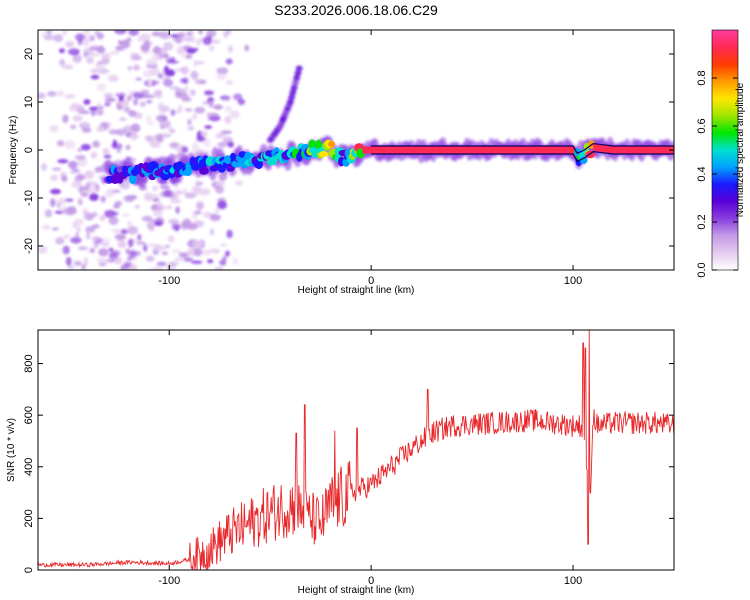  I want to click on colorbar-tick-label: 0.6, so click(702, 125).